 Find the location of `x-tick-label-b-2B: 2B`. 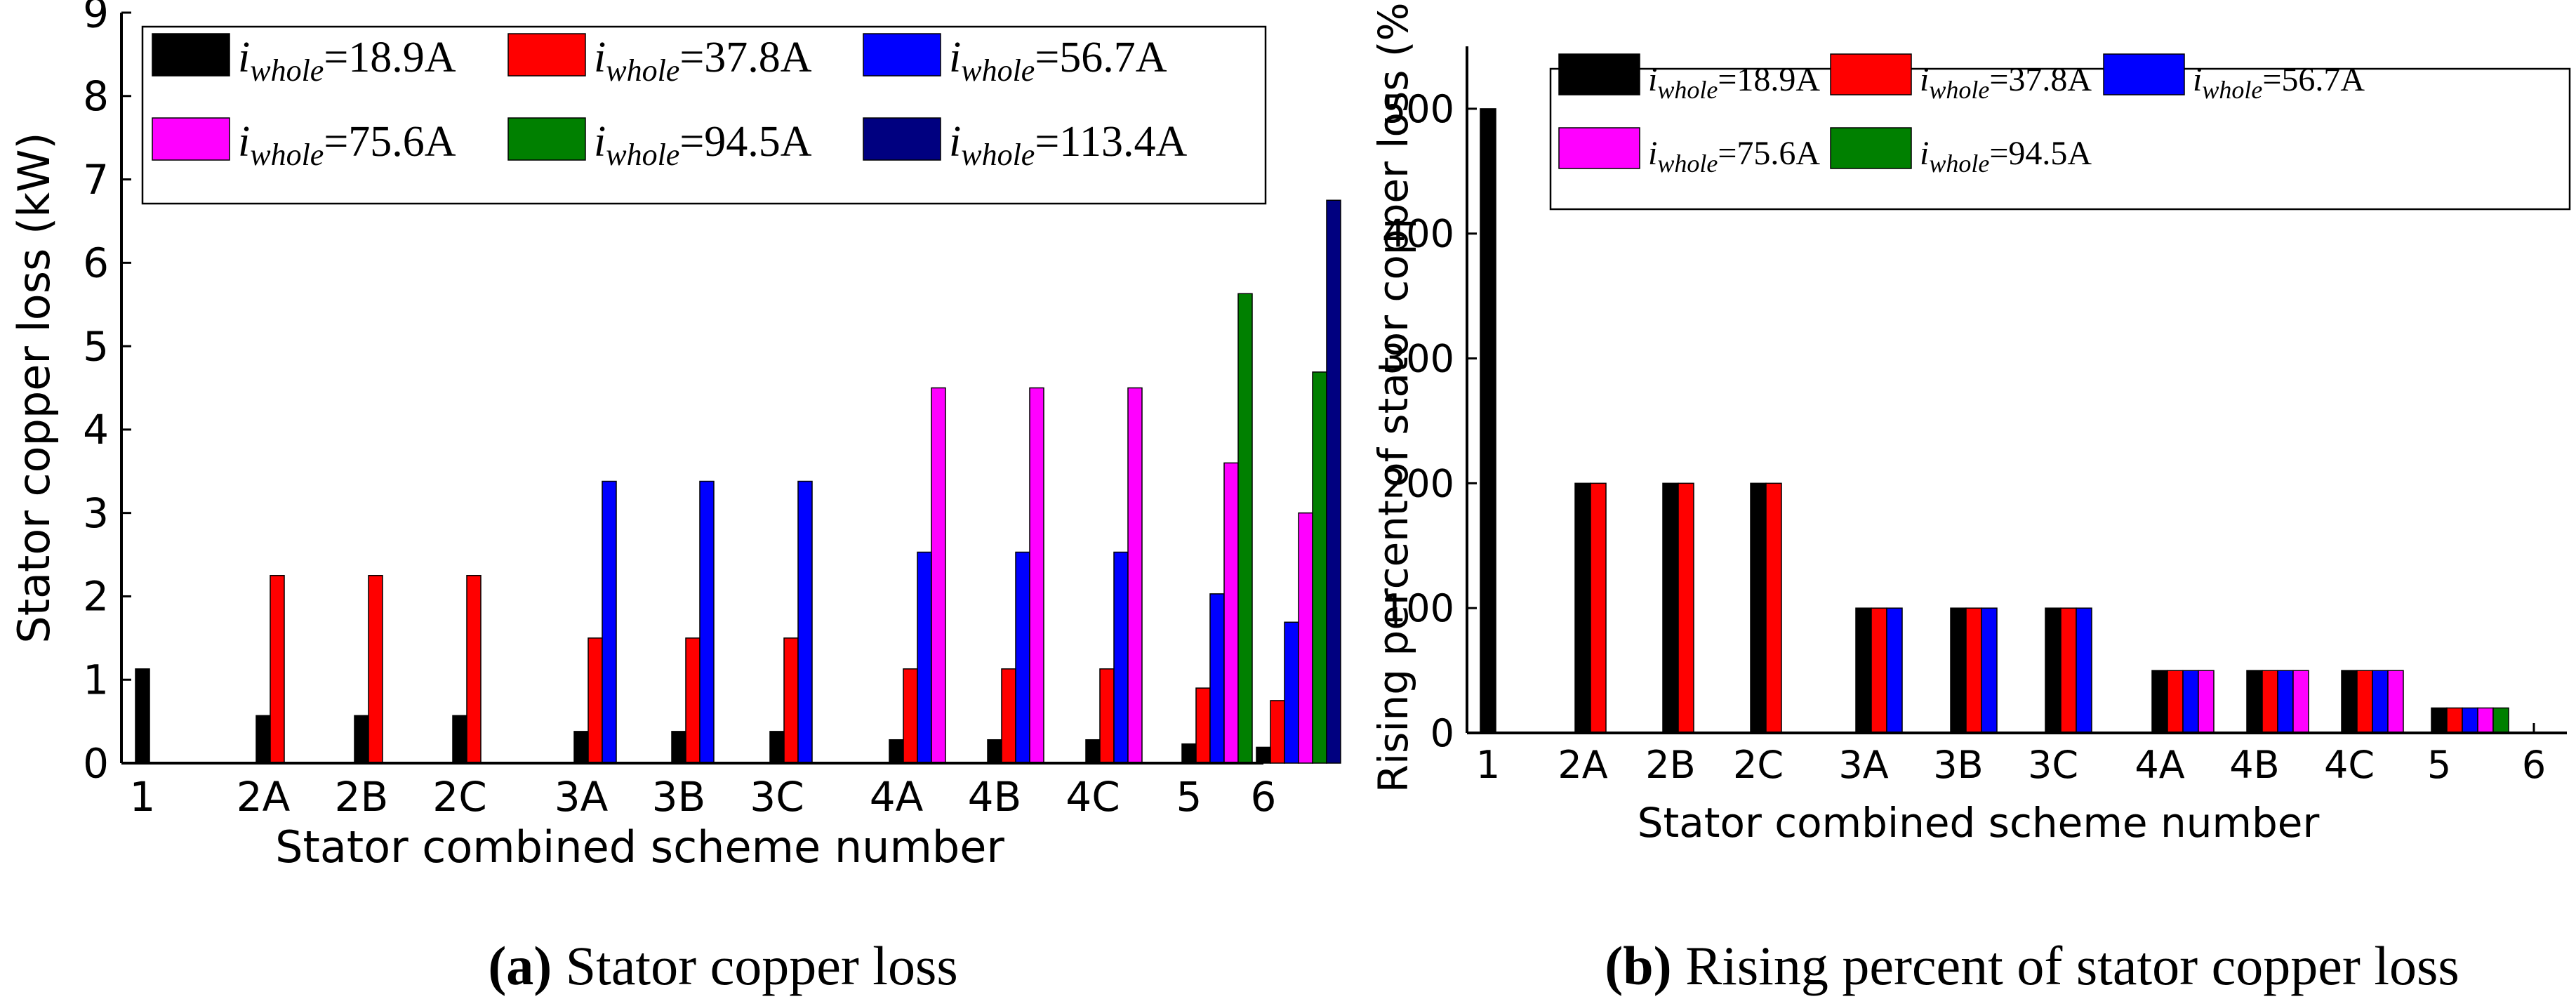

x-tick-label-b-2B: 2B is located at coordinates (1670, 765).